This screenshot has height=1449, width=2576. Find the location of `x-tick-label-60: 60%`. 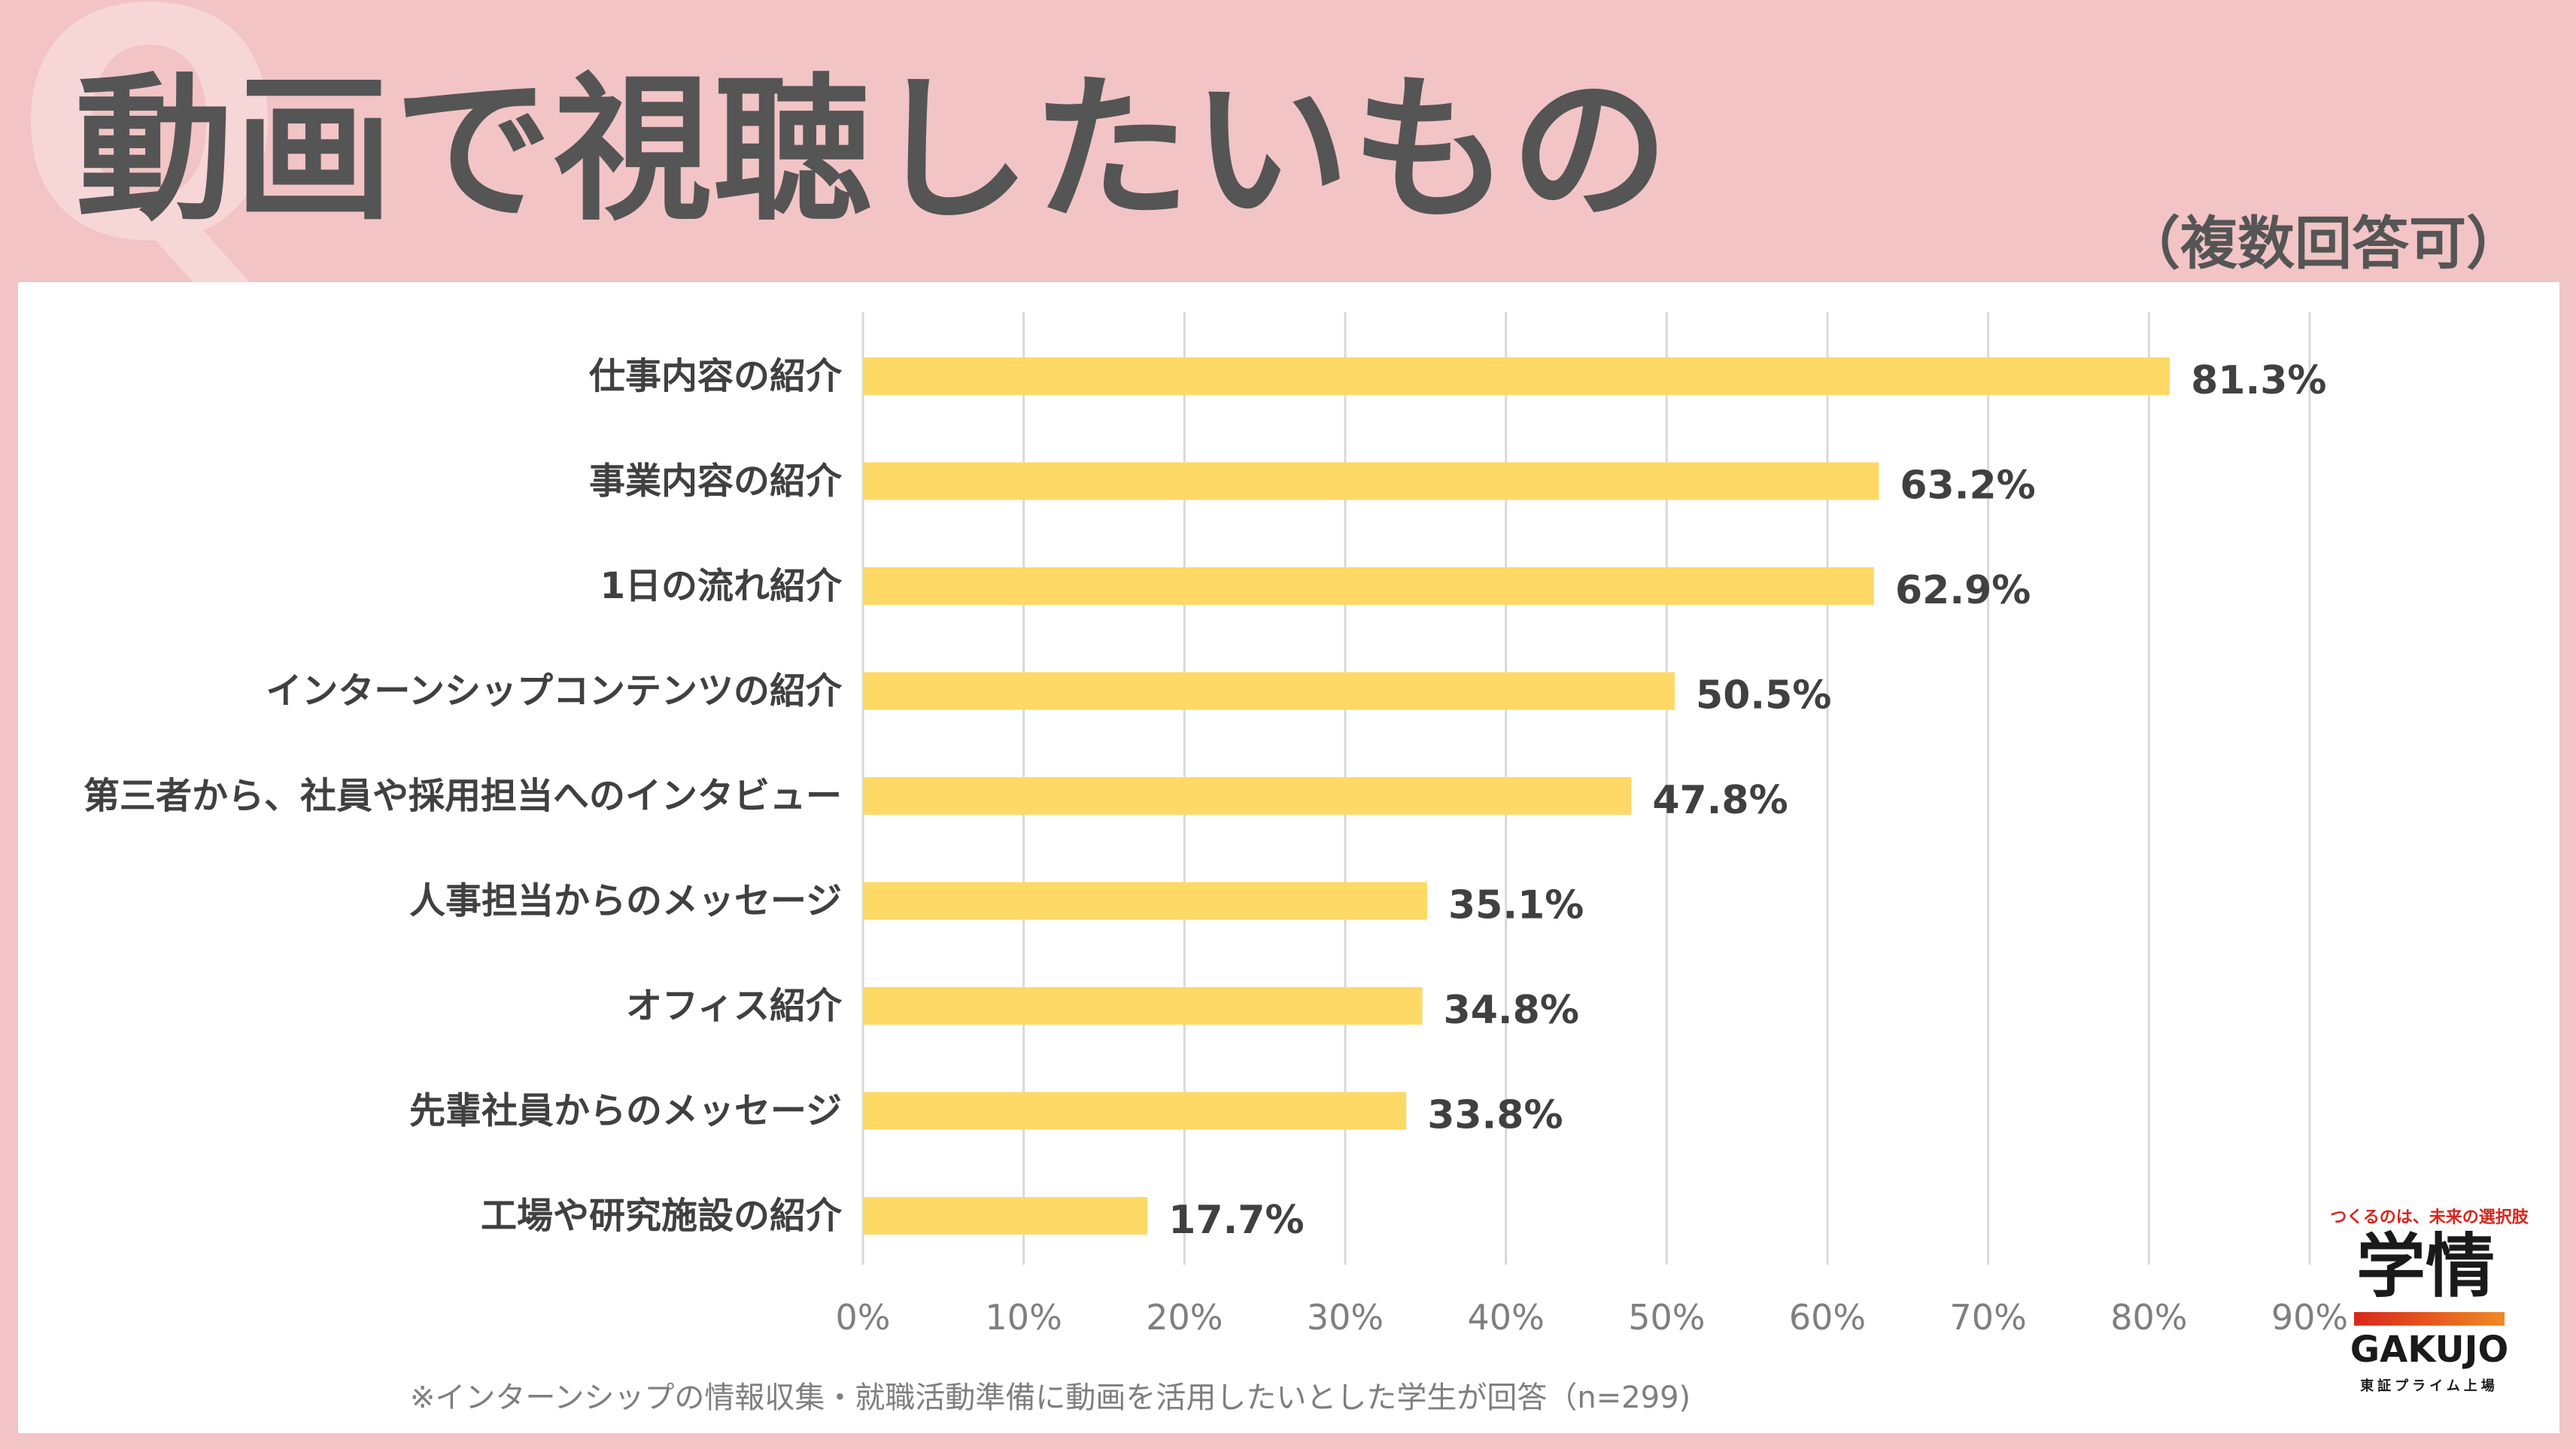

x-tick-label-60: 60% is located at coordinates (1828, 1318).